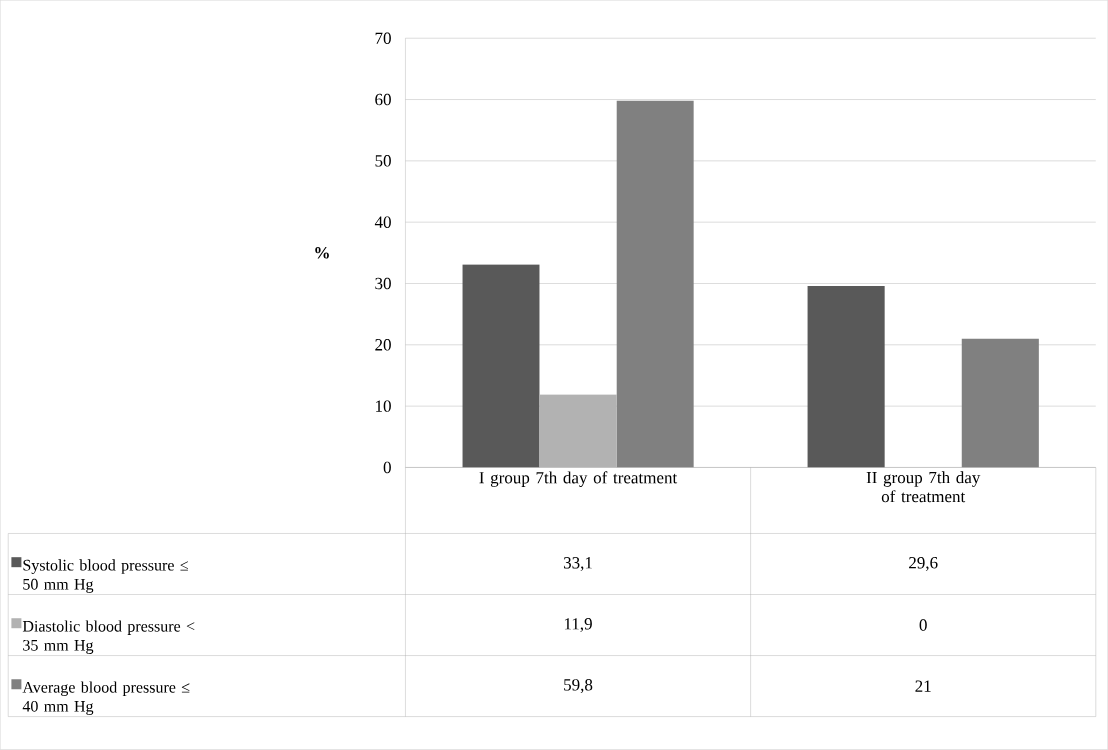  I want to click on x-tick-label: II group 7th day of treatment, so click(923, 487).